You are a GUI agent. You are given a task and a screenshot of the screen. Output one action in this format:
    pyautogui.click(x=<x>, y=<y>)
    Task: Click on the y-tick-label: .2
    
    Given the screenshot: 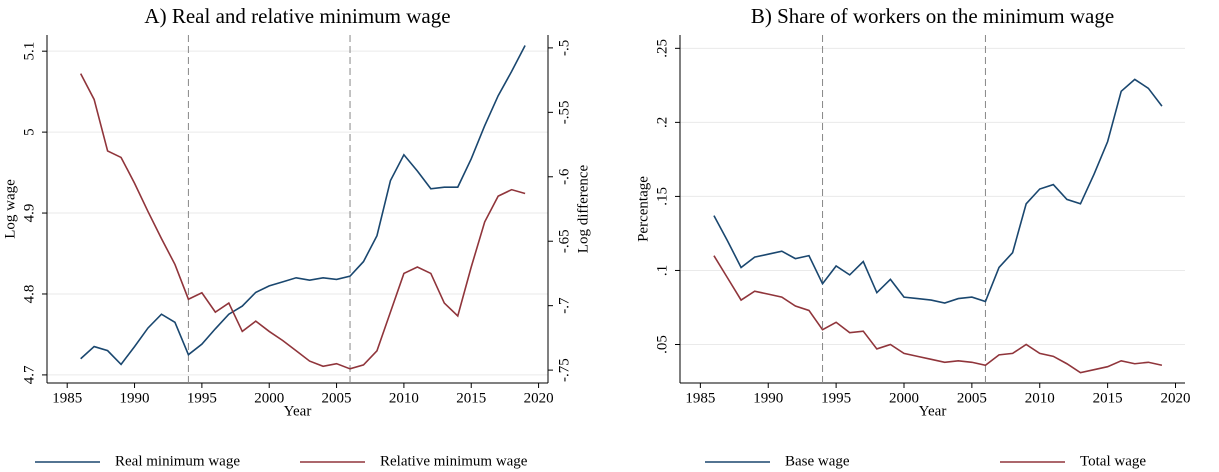 What is the action you would take?
    pyautogui.click(x=662, y=122)
    